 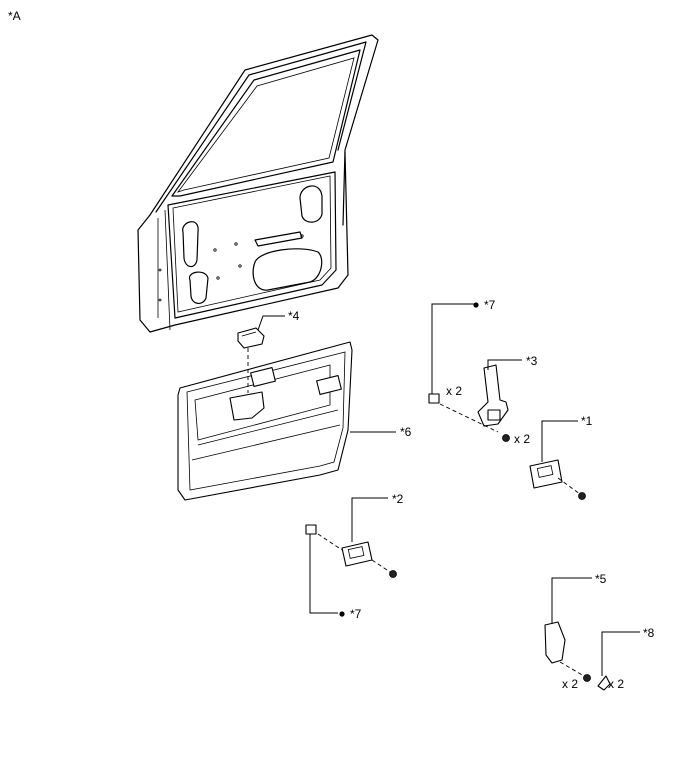 What do you see at coordinates (356, 614) in the screenshot?
I see `callout-7-bottom: *7` at bounding box center [356, 614].